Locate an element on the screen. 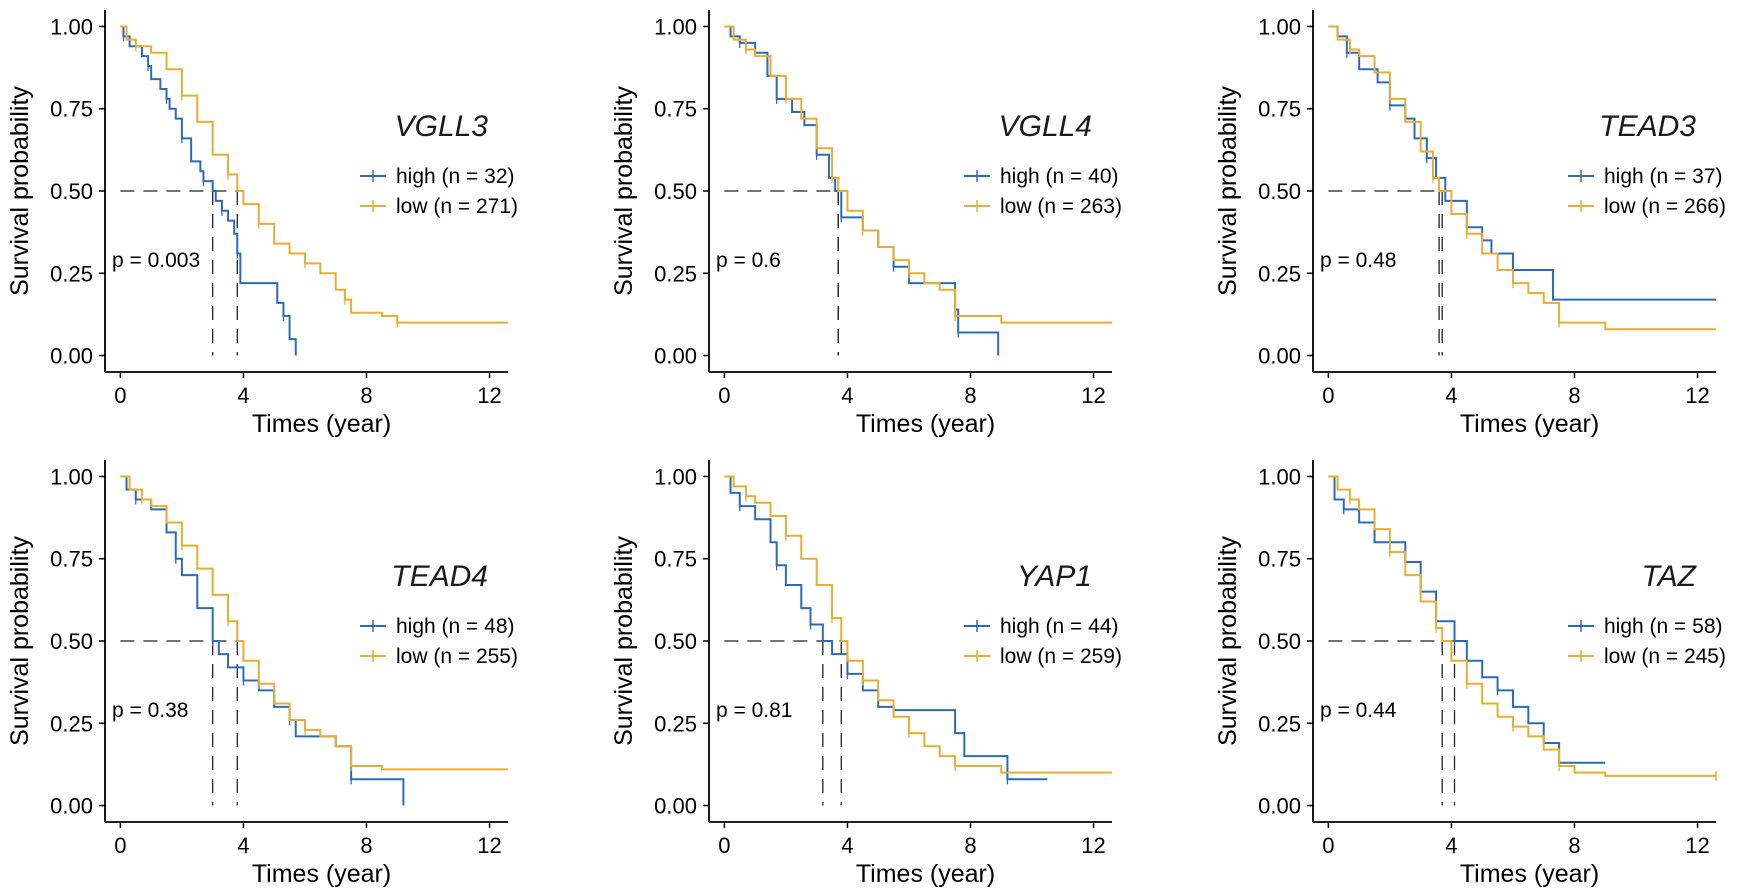  legend-label-low: low (n = 255) is located at coordinates (457, 656).